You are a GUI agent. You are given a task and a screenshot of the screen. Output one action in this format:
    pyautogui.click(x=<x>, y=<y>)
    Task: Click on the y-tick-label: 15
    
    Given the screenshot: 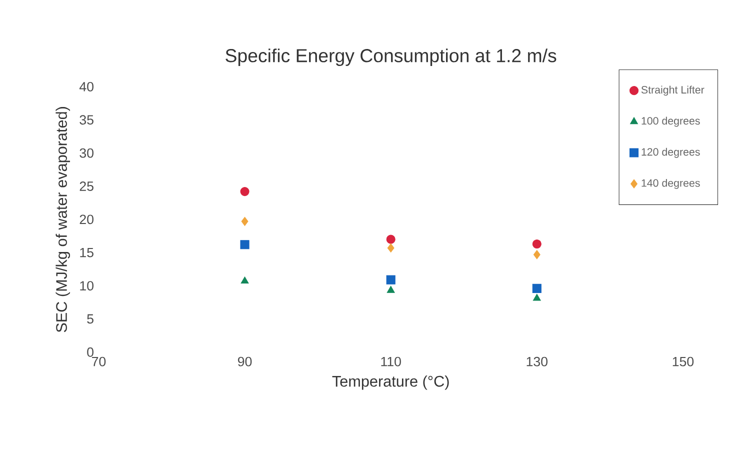 What is the action you would take?
    pyautogui.click(x=87, y=253)
    